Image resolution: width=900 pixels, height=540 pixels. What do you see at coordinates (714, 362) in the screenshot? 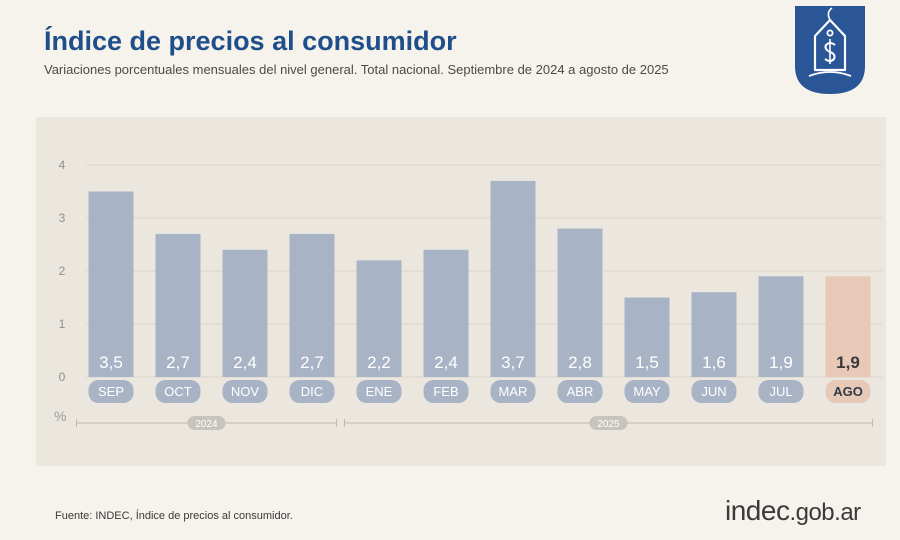
I see `bar-value-label: 1,6` at bounding box center [714, 362].